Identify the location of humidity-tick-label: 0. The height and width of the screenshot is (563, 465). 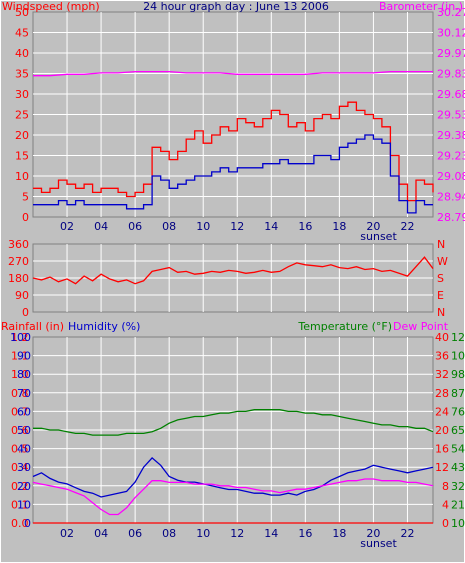
(27, 523).